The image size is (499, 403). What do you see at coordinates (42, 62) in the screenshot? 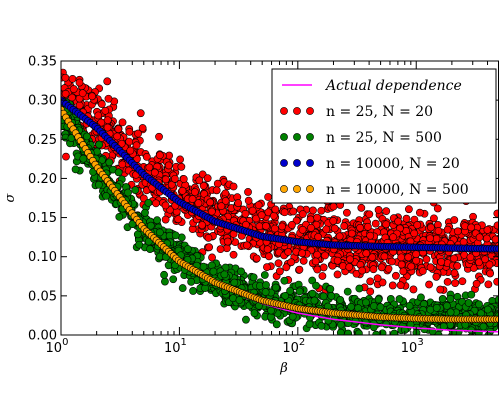
I see `y-tick-label: 0.35` at bounding box center [42, 62].